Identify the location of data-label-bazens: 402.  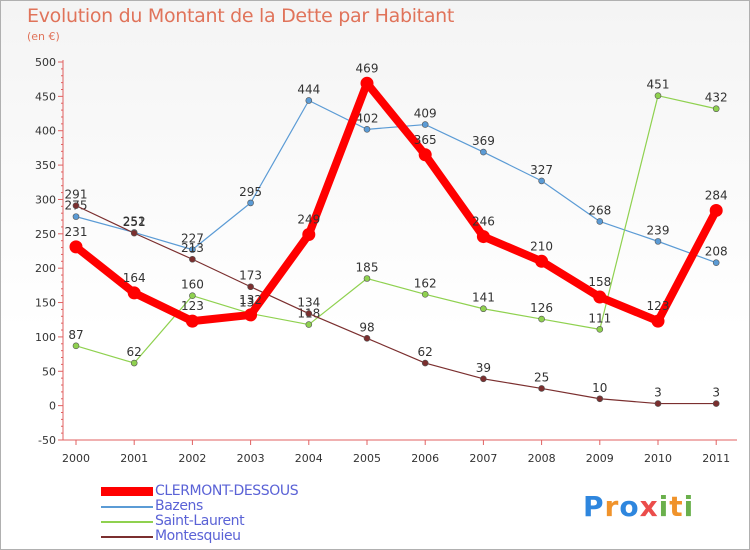
(367, 118).